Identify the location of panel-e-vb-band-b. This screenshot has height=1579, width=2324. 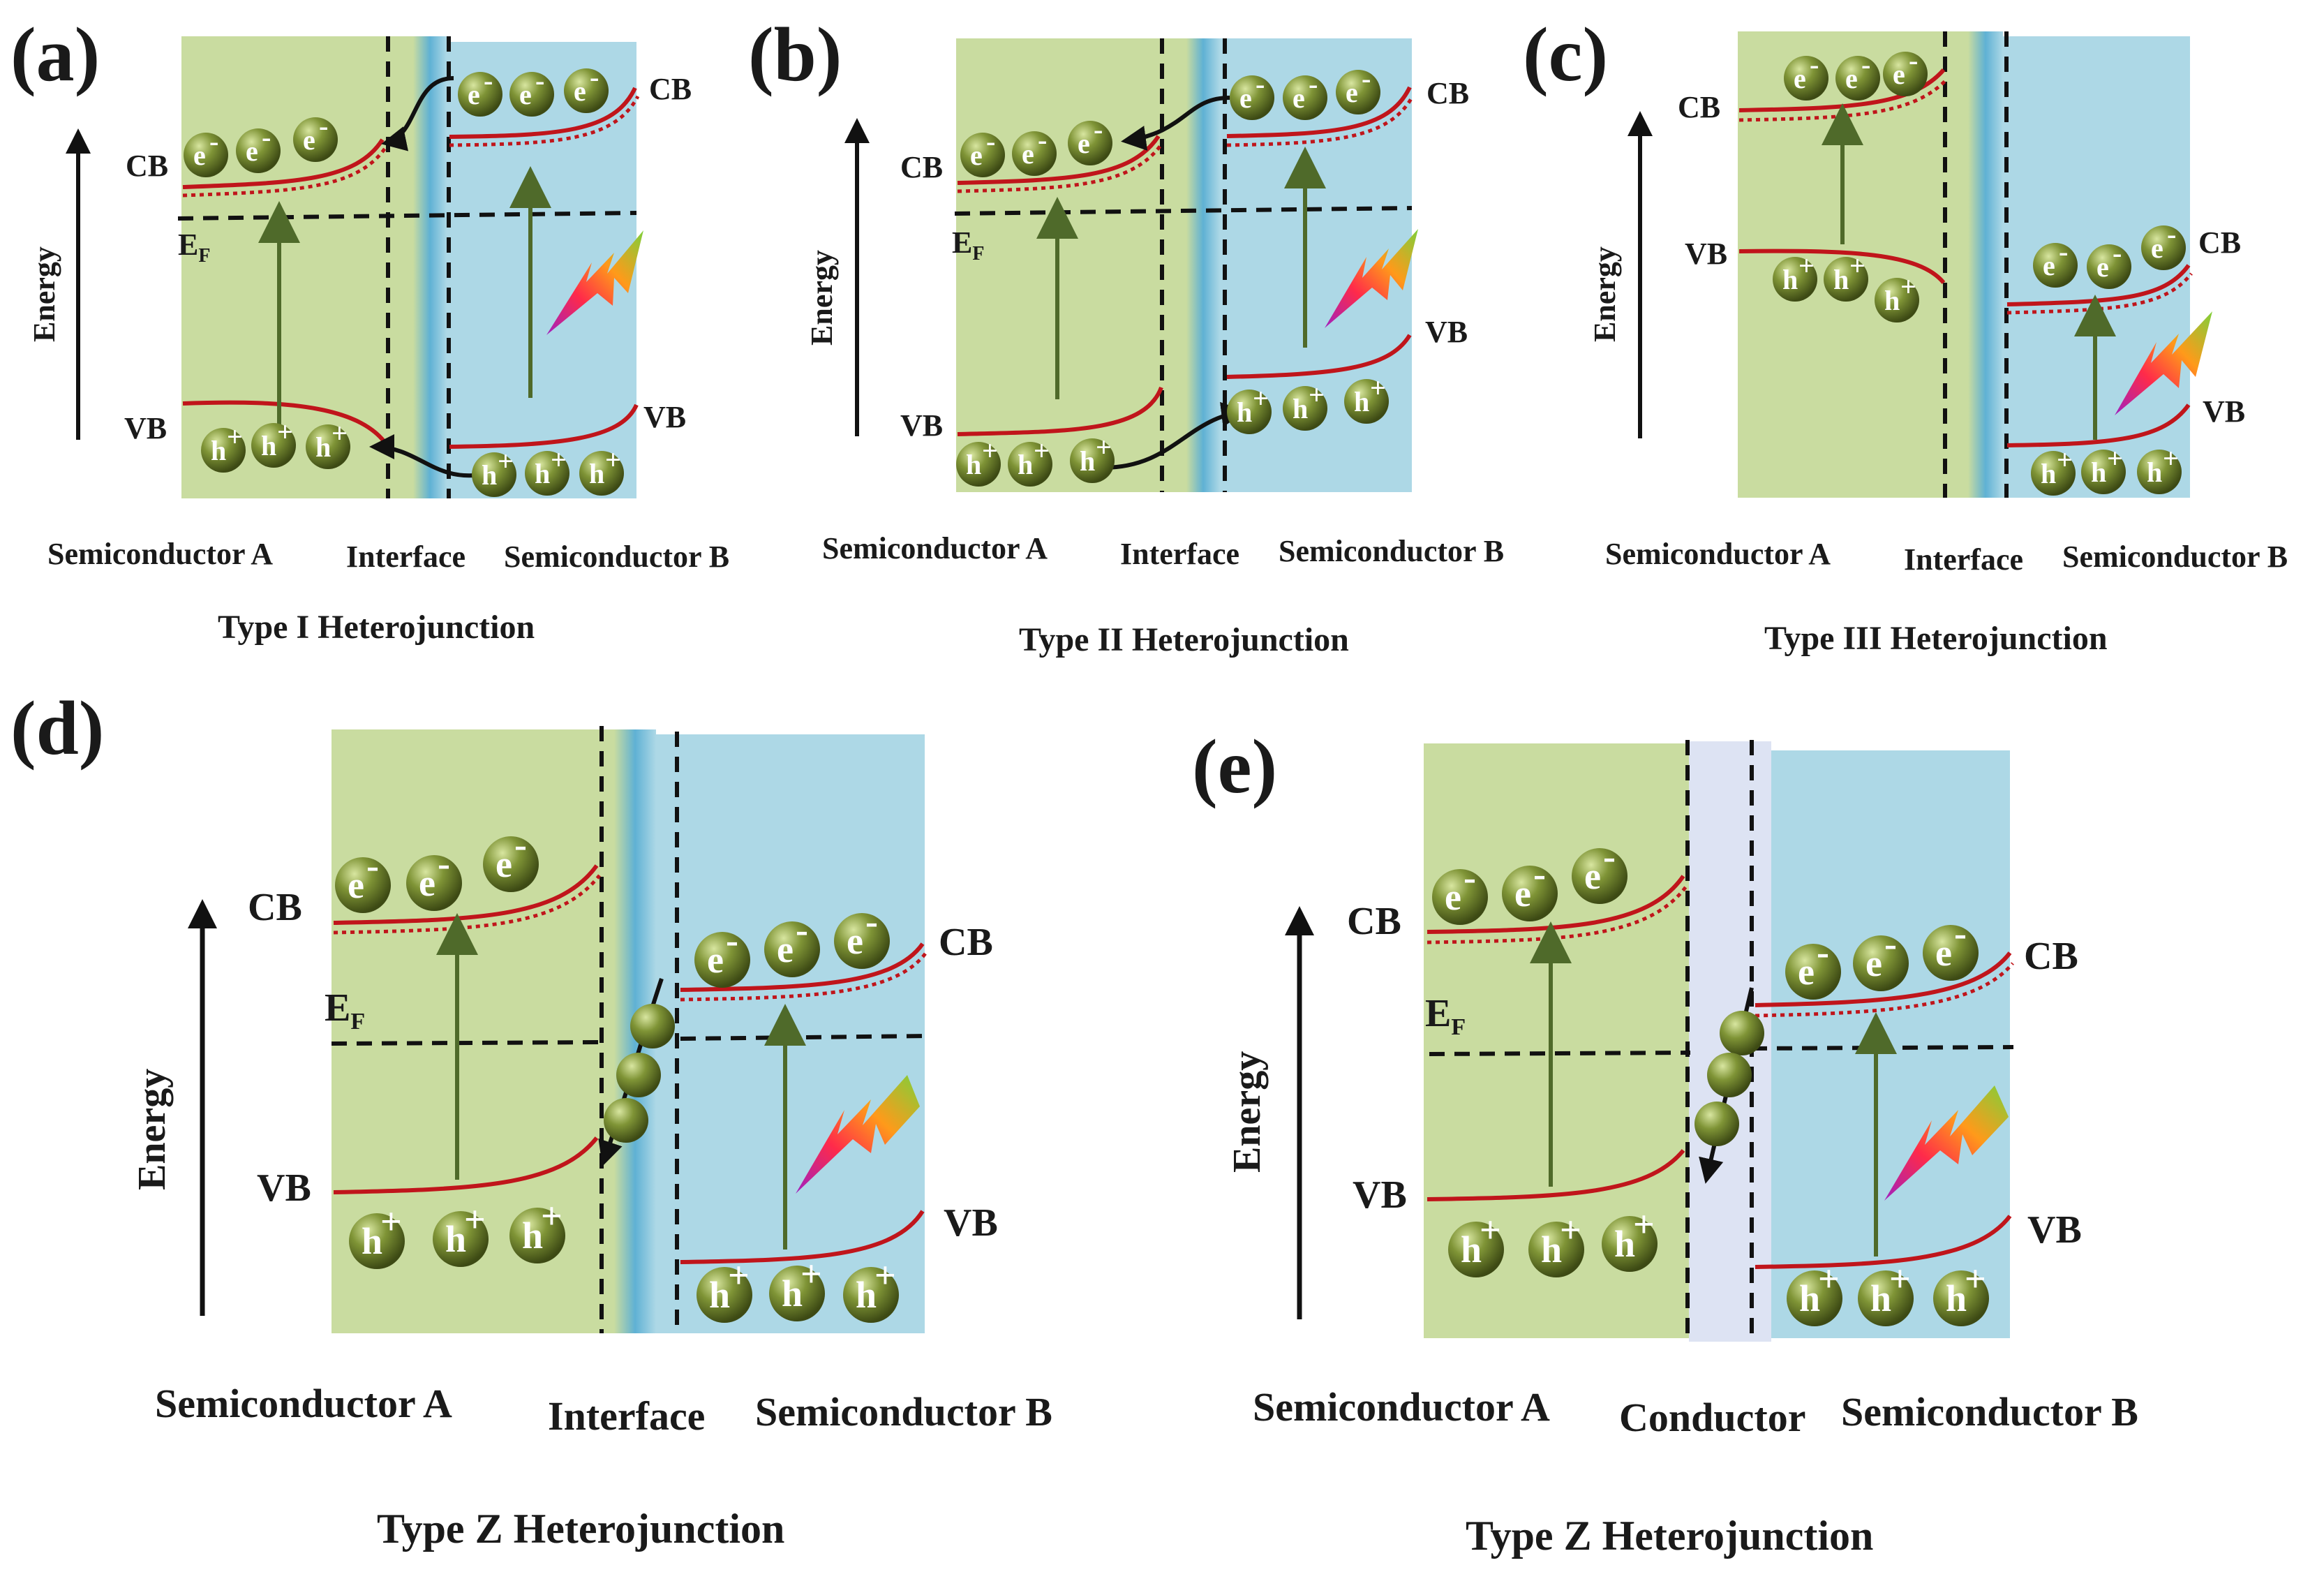
(1883, 1242).